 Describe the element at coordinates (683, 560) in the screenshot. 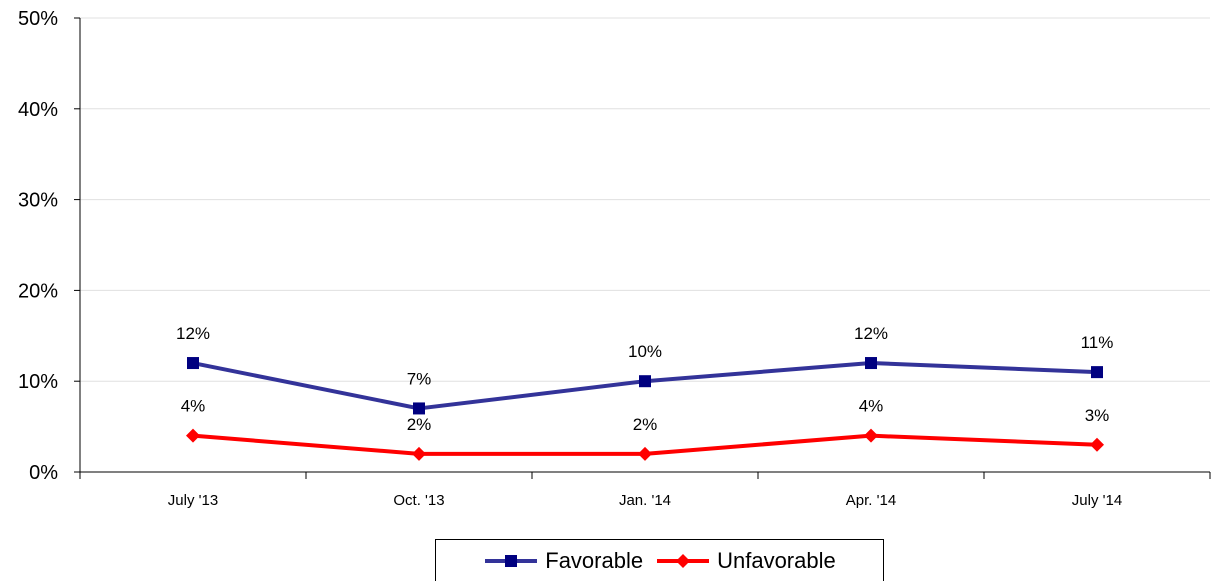

I see `legend-swatch-unfavorable` at that location.